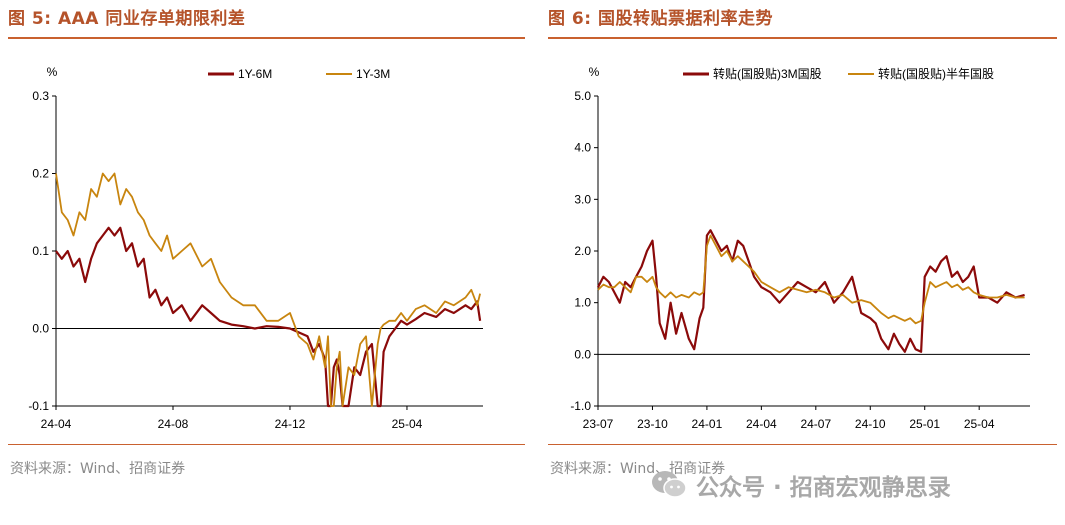 The image size is (1065, 525). I want to click on y-tick-label: 5.0, so click(582, 96).